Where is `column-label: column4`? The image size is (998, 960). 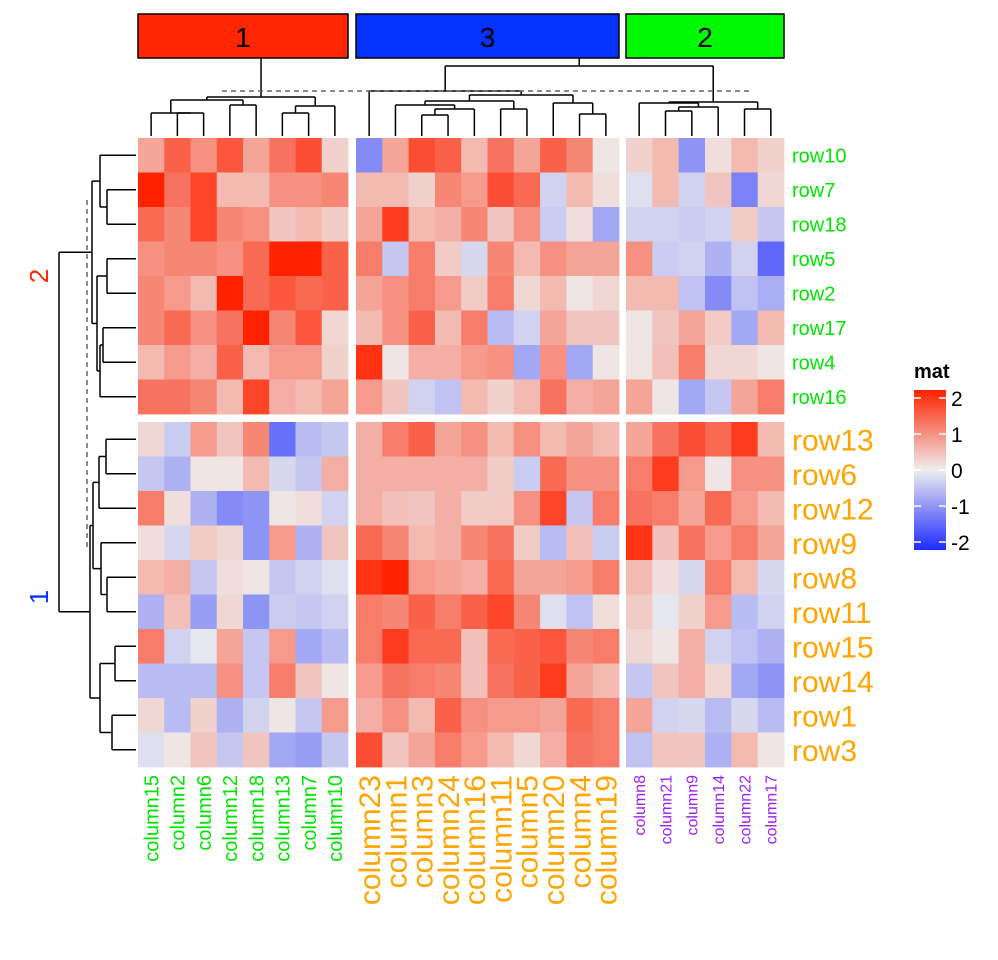
column-label: column4 is located at coordinates (580, 831).